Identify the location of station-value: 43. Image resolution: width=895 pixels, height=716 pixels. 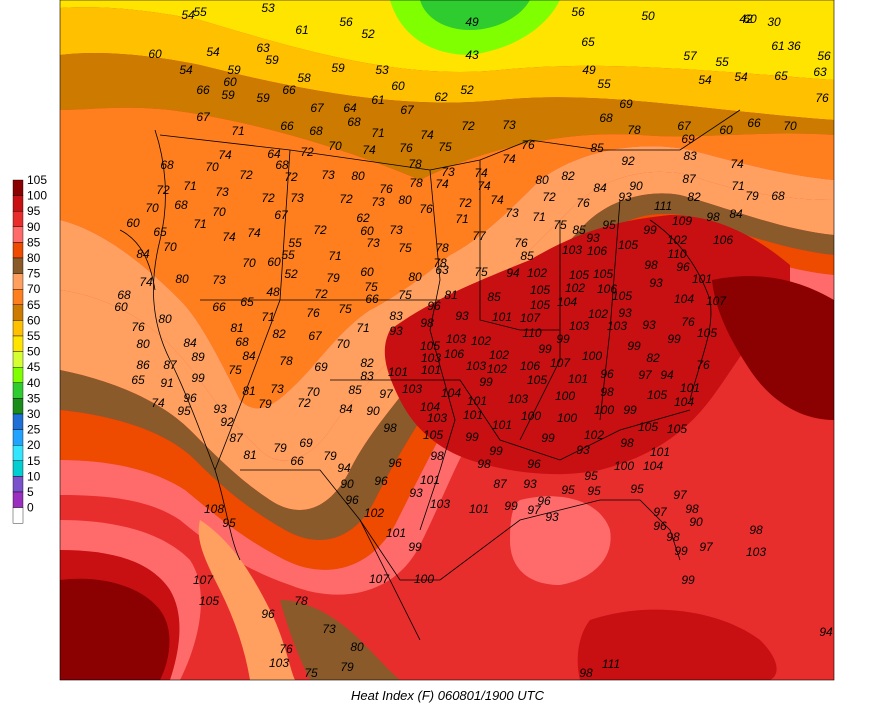
(472, 55).